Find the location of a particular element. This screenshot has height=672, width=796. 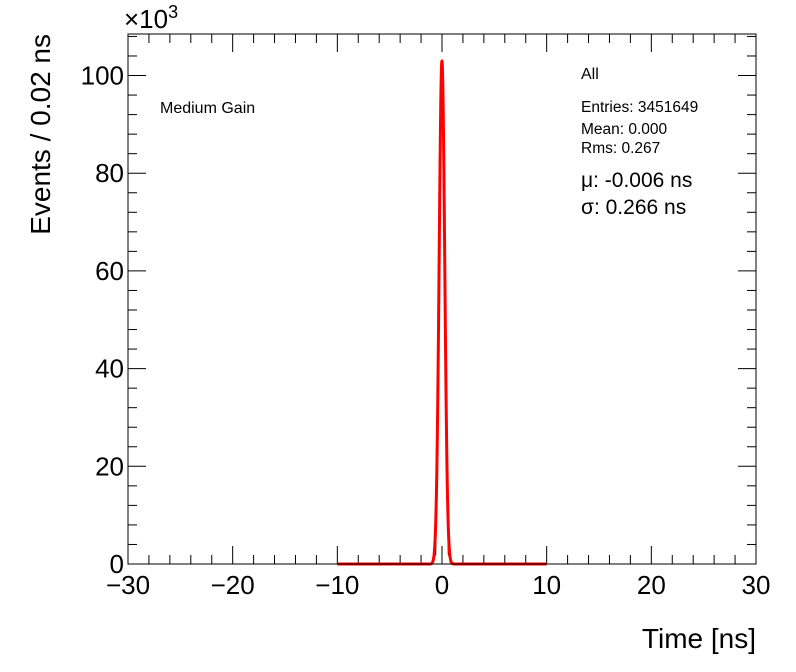

y-tick-label: 0 is located at coordinates (117, 564).